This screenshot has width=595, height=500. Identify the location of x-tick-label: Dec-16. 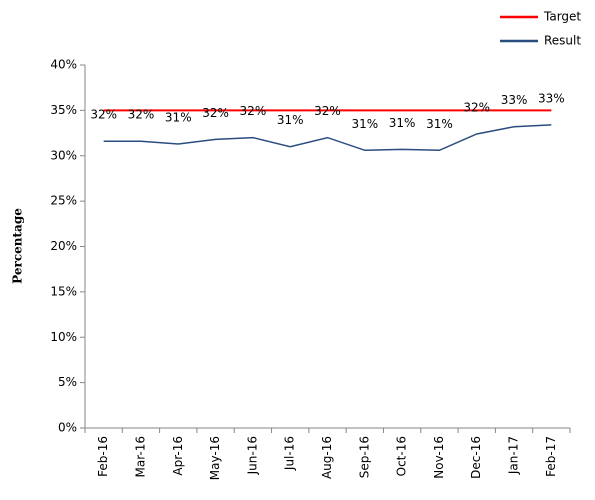
(476, 457).